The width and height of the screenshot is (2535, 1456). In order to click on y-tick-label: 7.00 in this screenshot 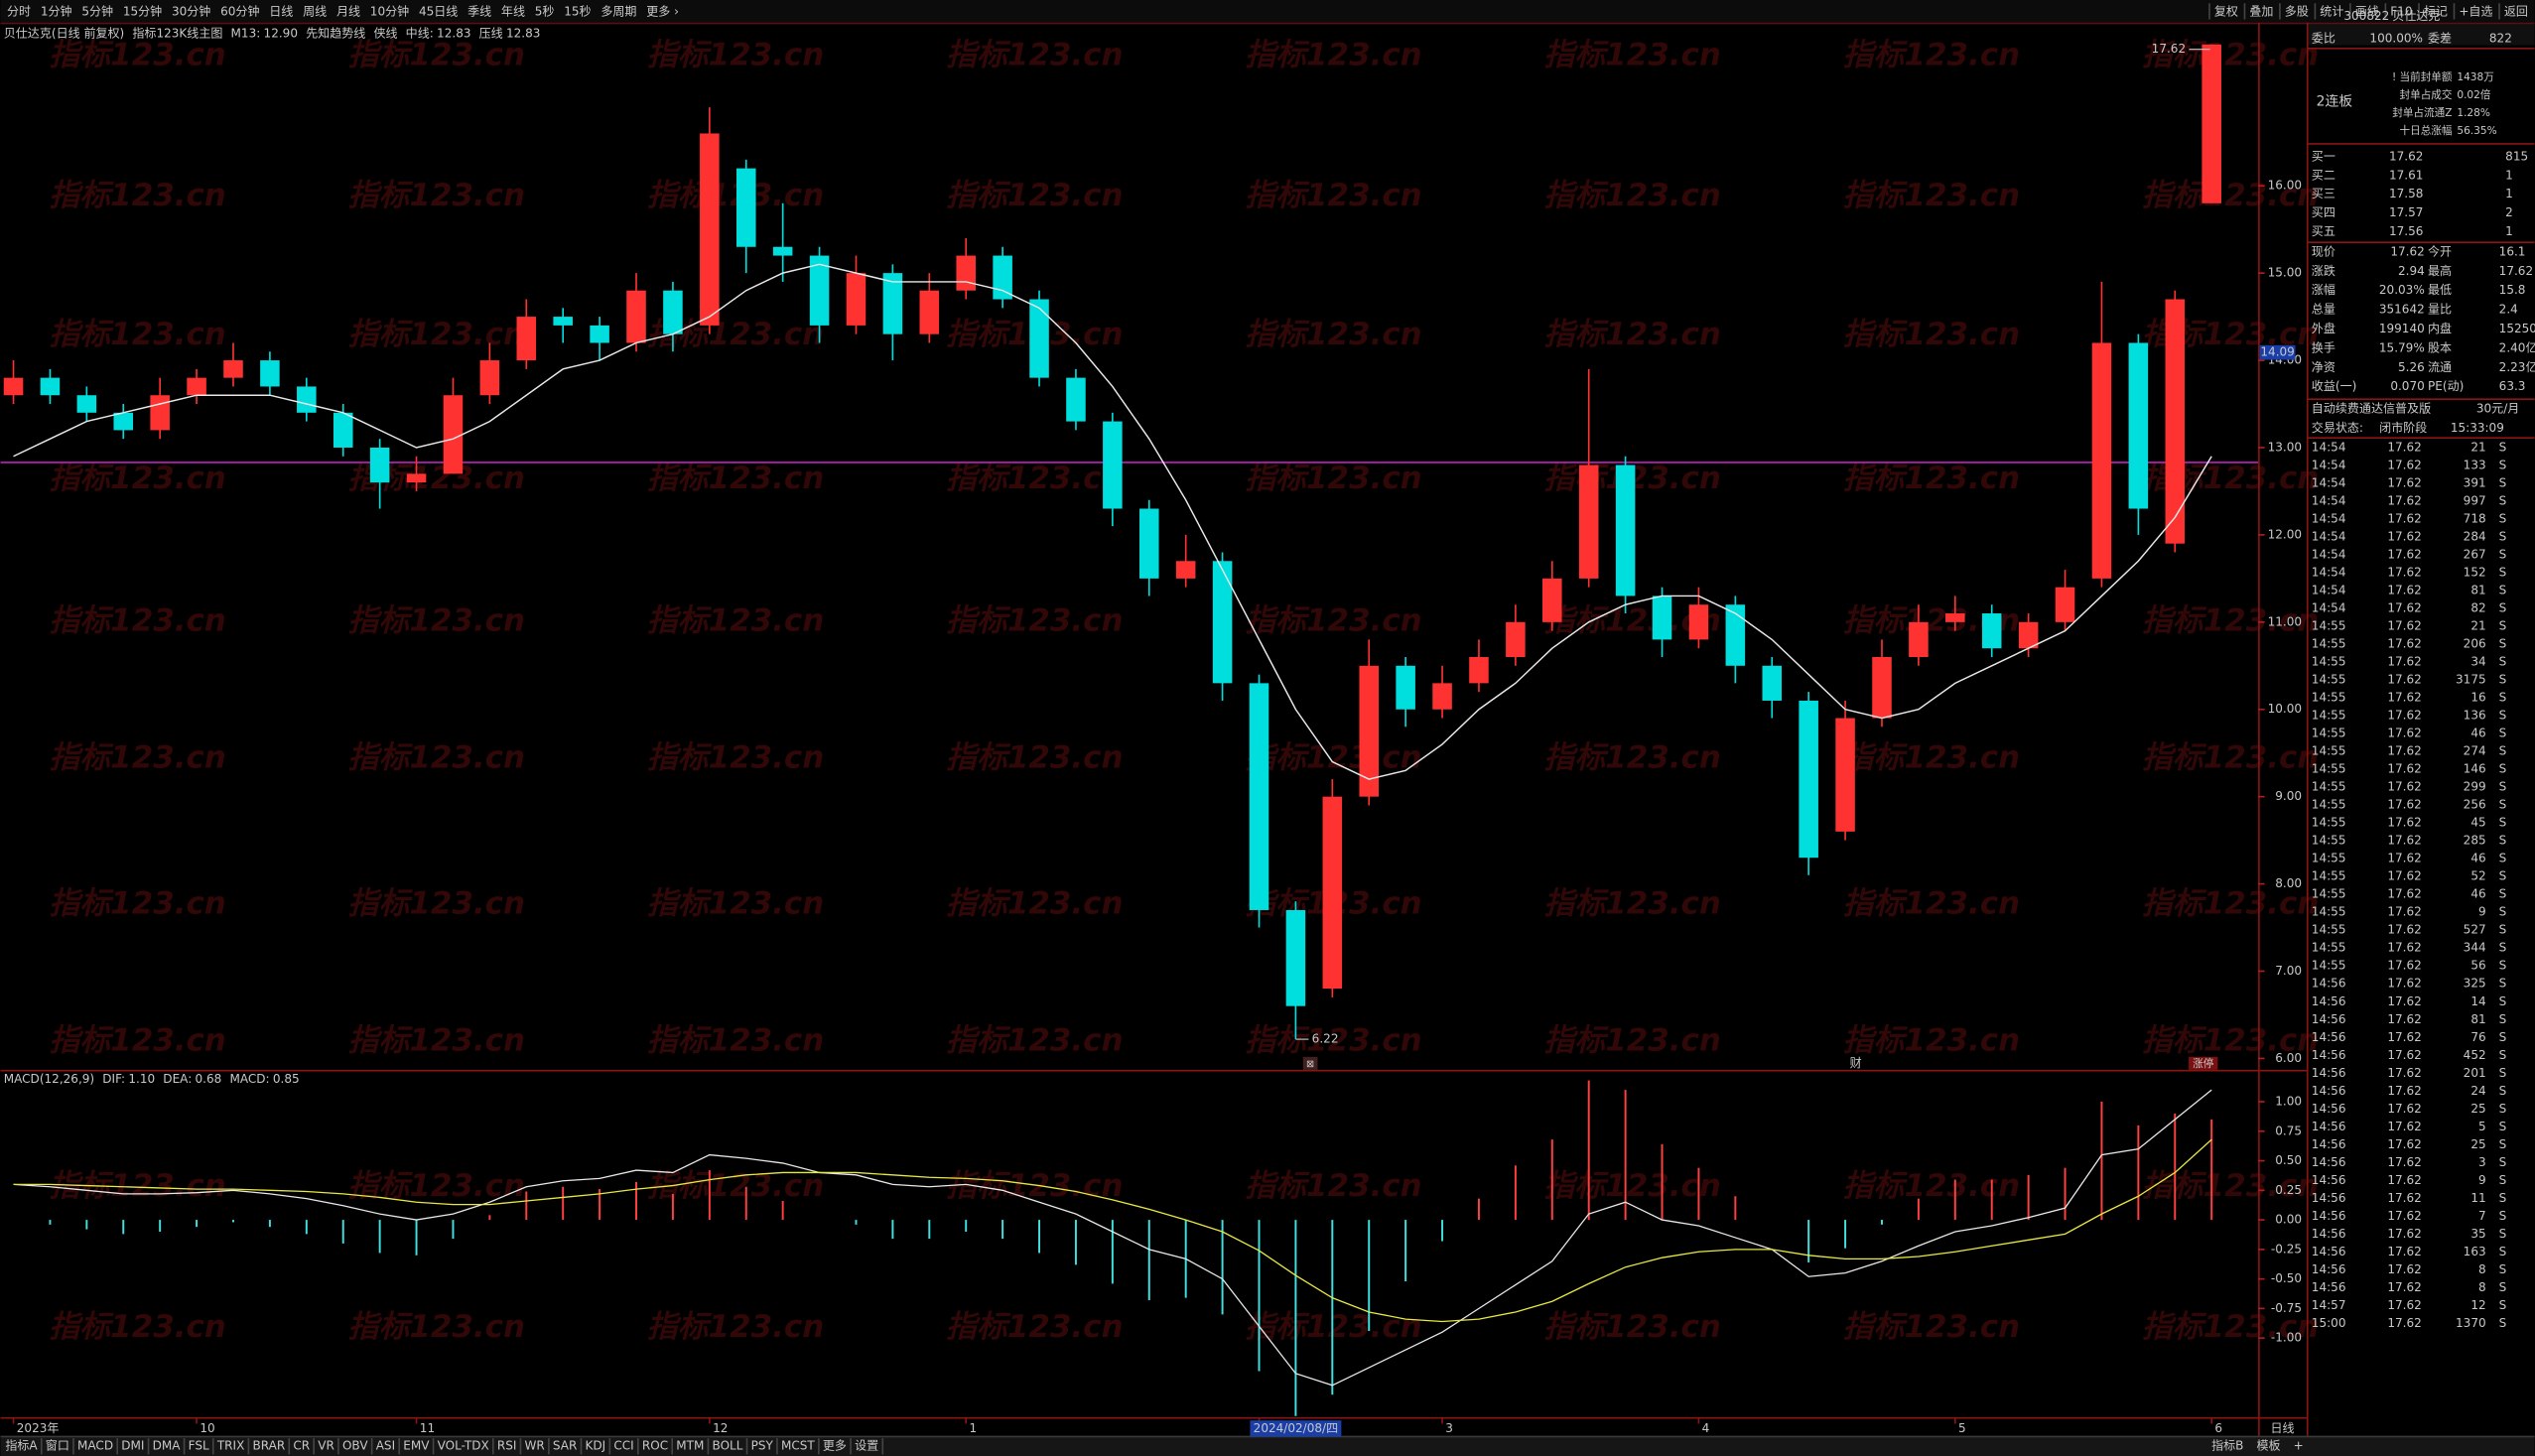, I will do `click(2288, 971)`.